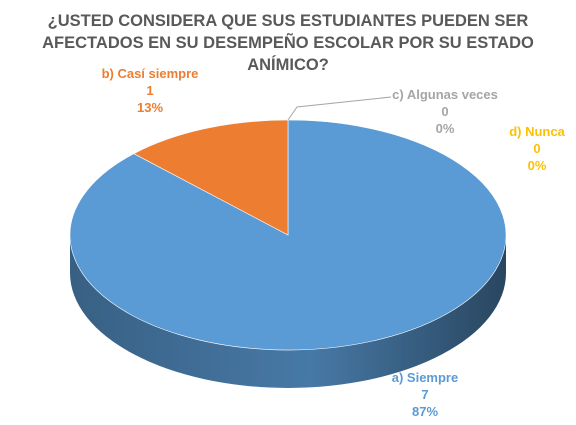  What do you see at coordinates (339, 108) in the screenshot?
I see `leader-line-algunas-veces` at bounding box center [339, 108].